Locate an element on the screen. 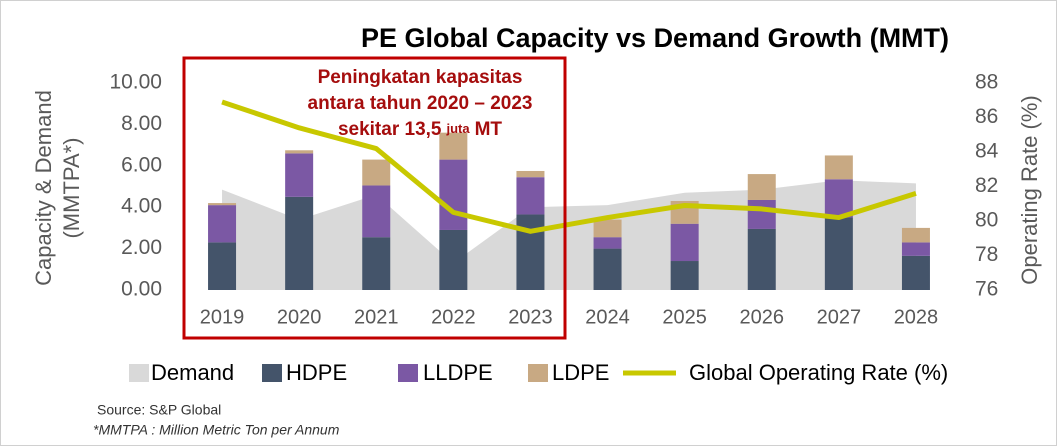 This screenshot has height=446, width=1057. y2-tick-label: 76 is located at coordinates (986, 289).